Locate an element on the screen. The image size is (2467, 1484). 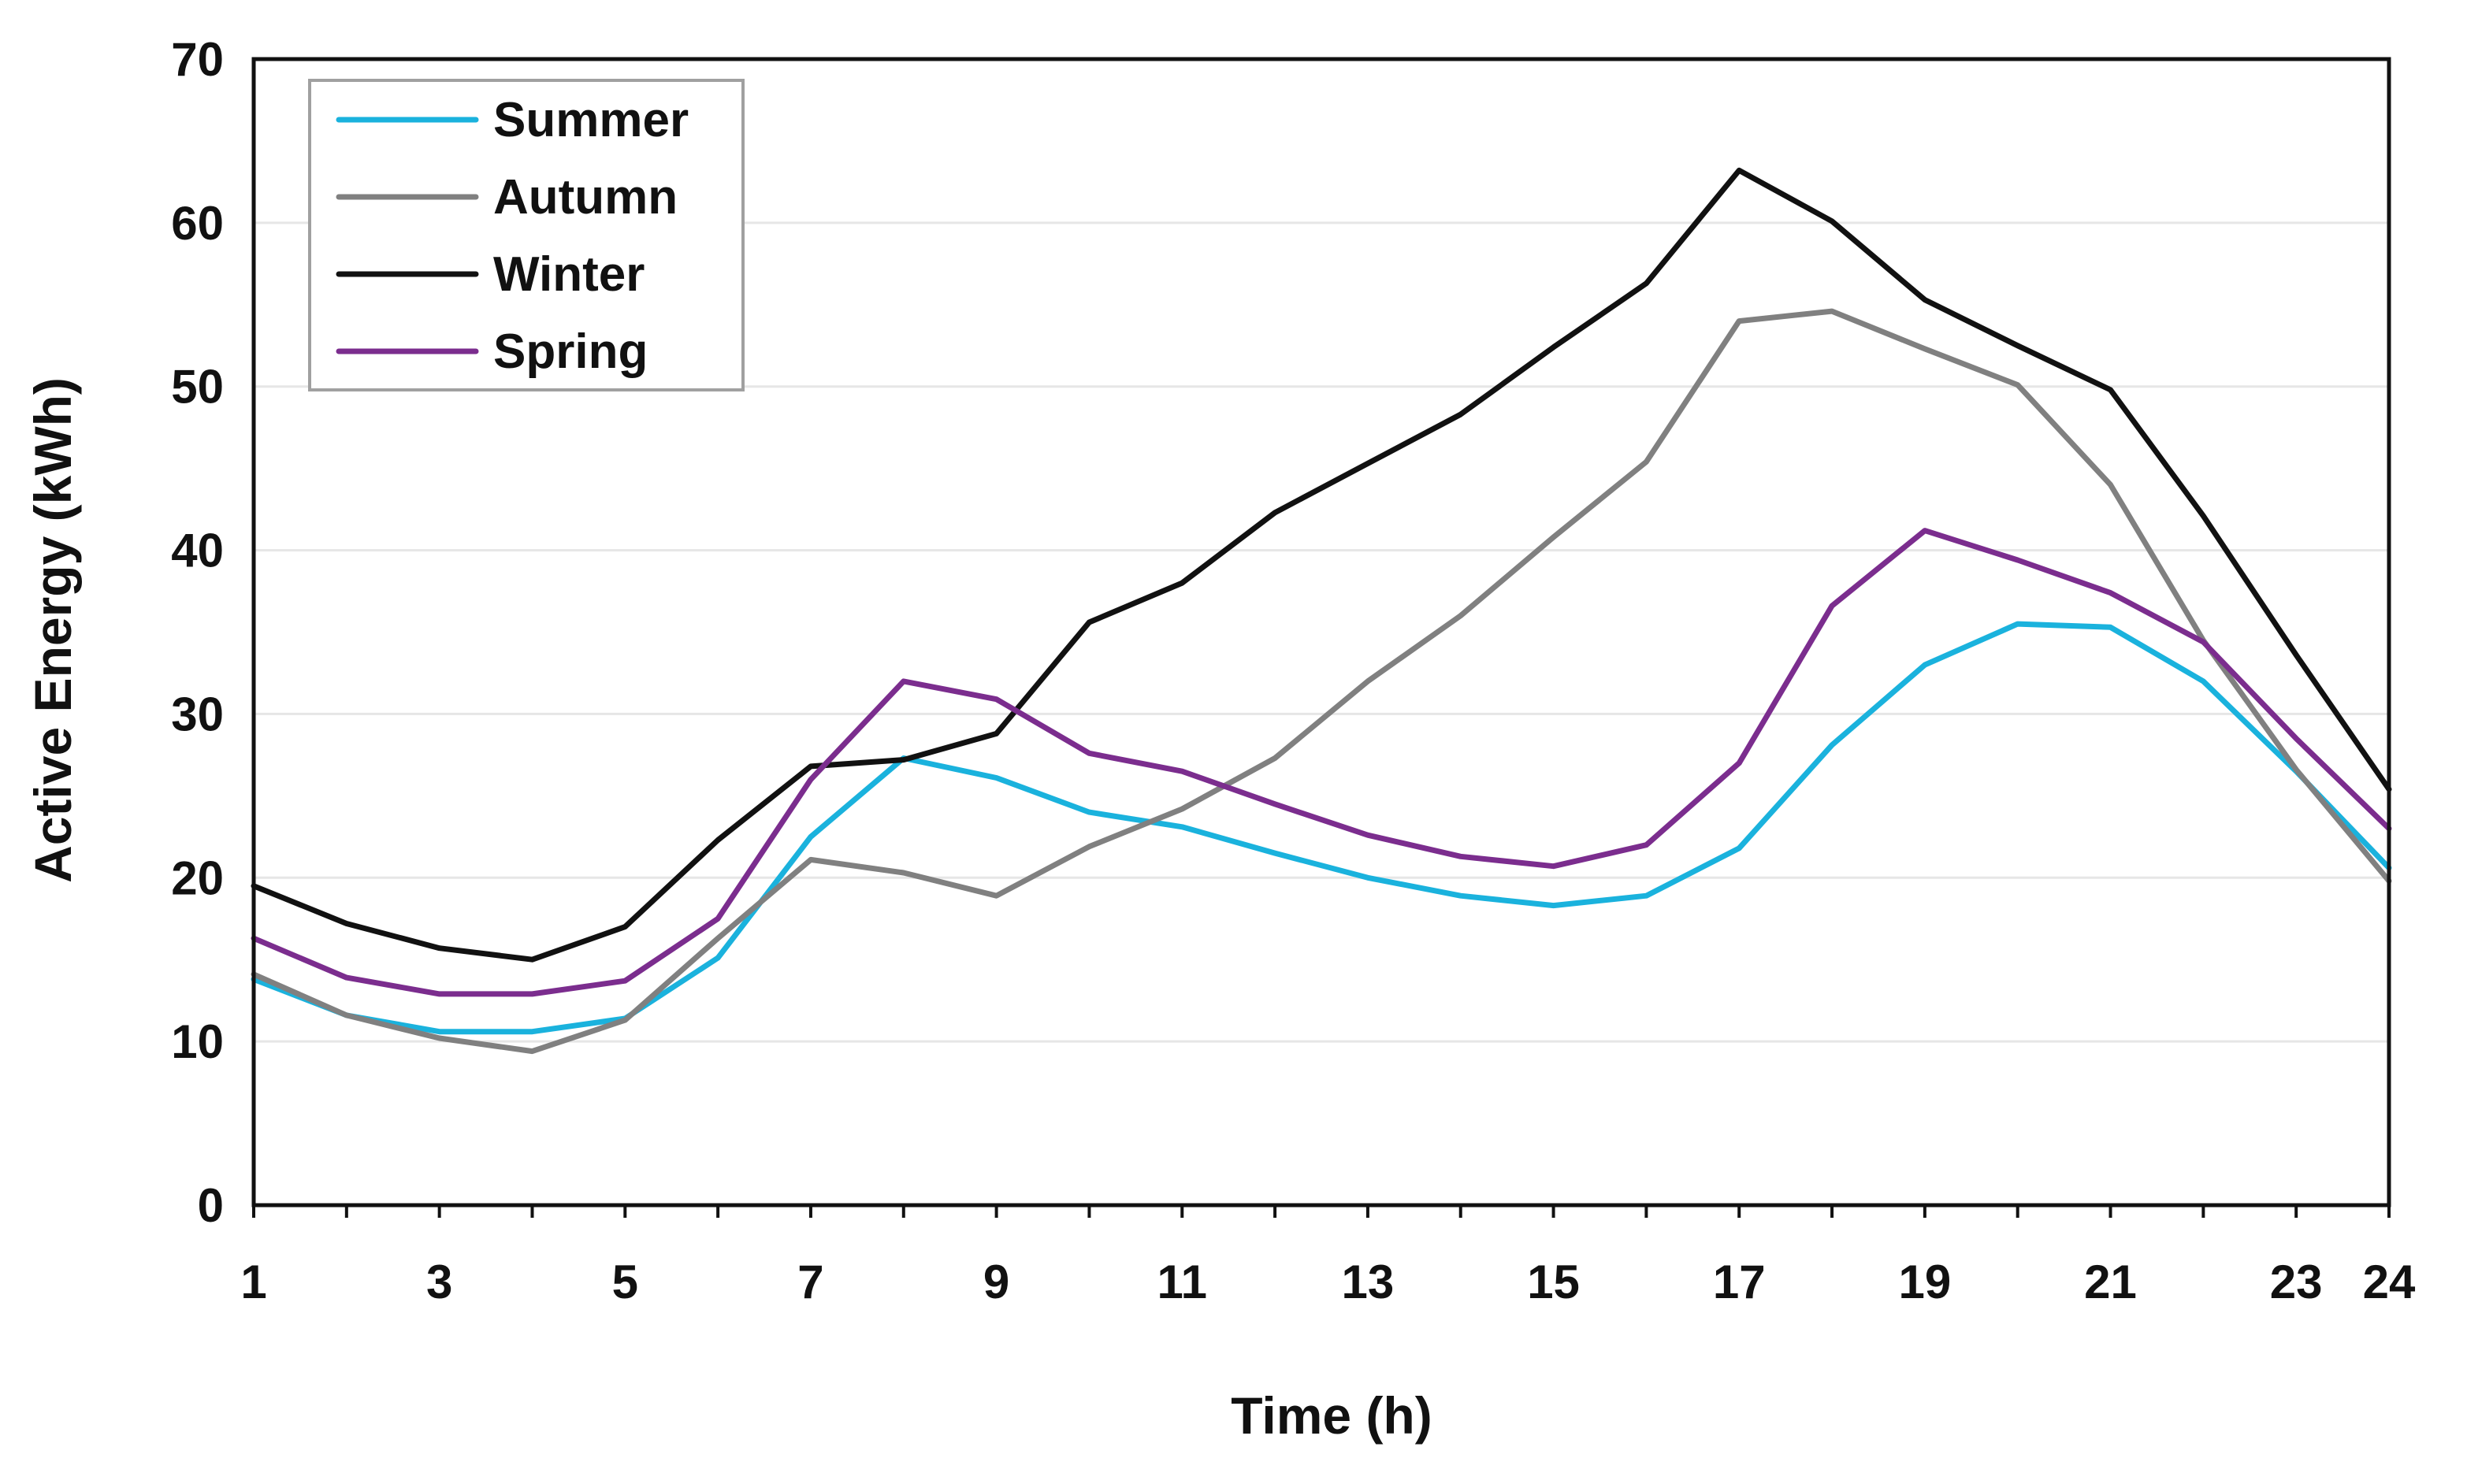
y-tick-label-30: 30 is located at coordinates (198, 714).